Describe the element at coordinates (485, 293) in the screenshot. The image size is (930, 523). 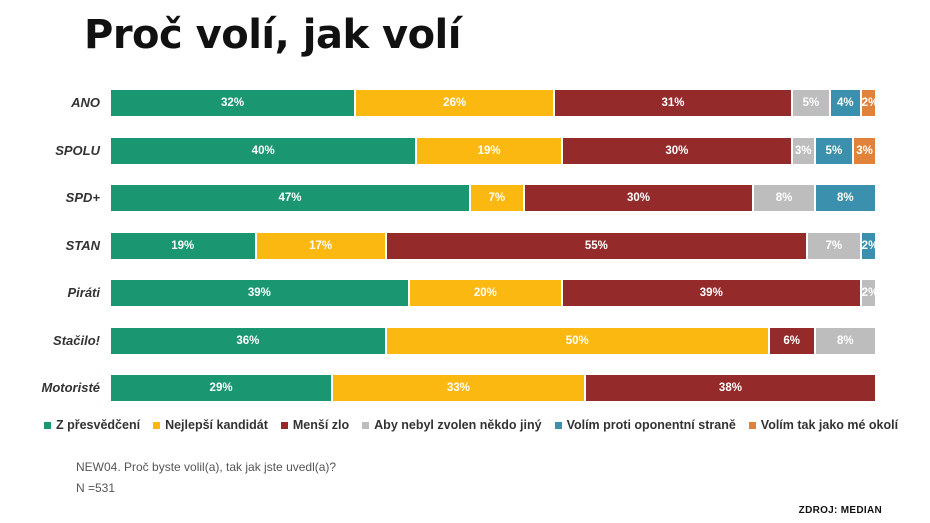
I see `bar-segment: 20%` at that location.